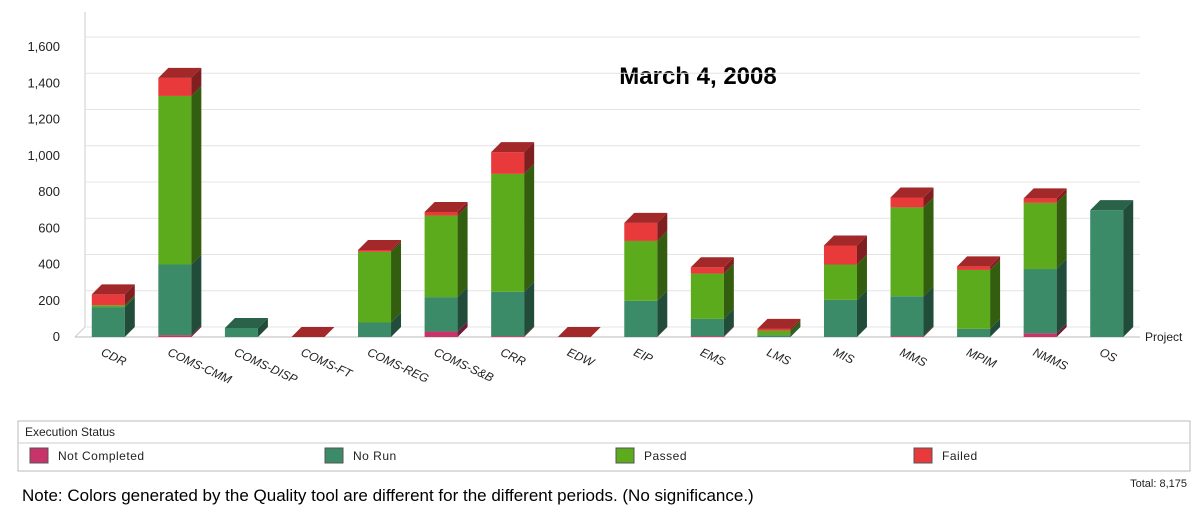  Describe the element at coordinates (1158, 484) in the screenshot. I see `total-label: Total: 8,175` at that location.